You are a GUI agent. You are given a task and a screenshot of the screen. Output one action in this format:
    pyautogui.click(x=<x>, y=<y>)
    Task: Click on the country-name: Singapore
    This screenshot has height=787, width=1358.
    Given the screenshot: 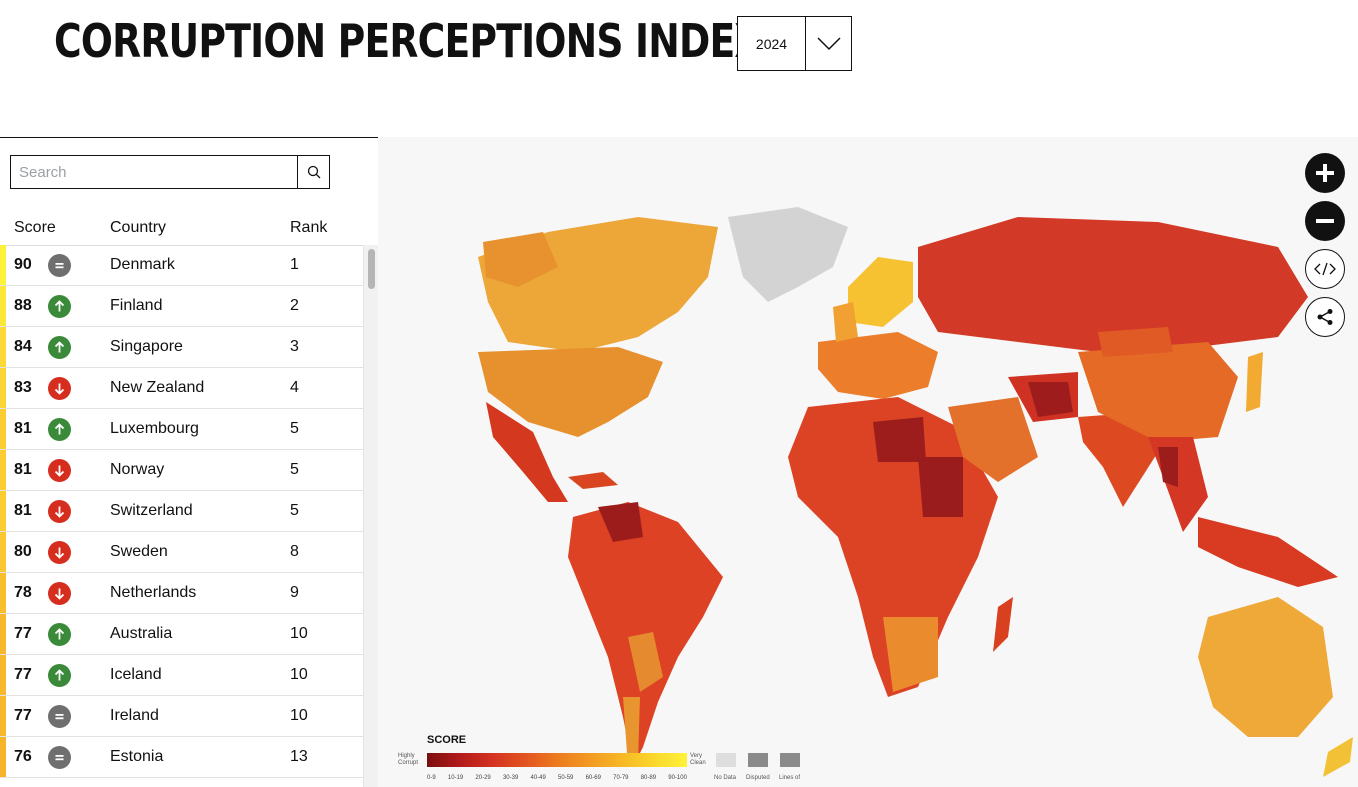 What is the action you would take?
    pyautogui.click(x=146, y=346)
    